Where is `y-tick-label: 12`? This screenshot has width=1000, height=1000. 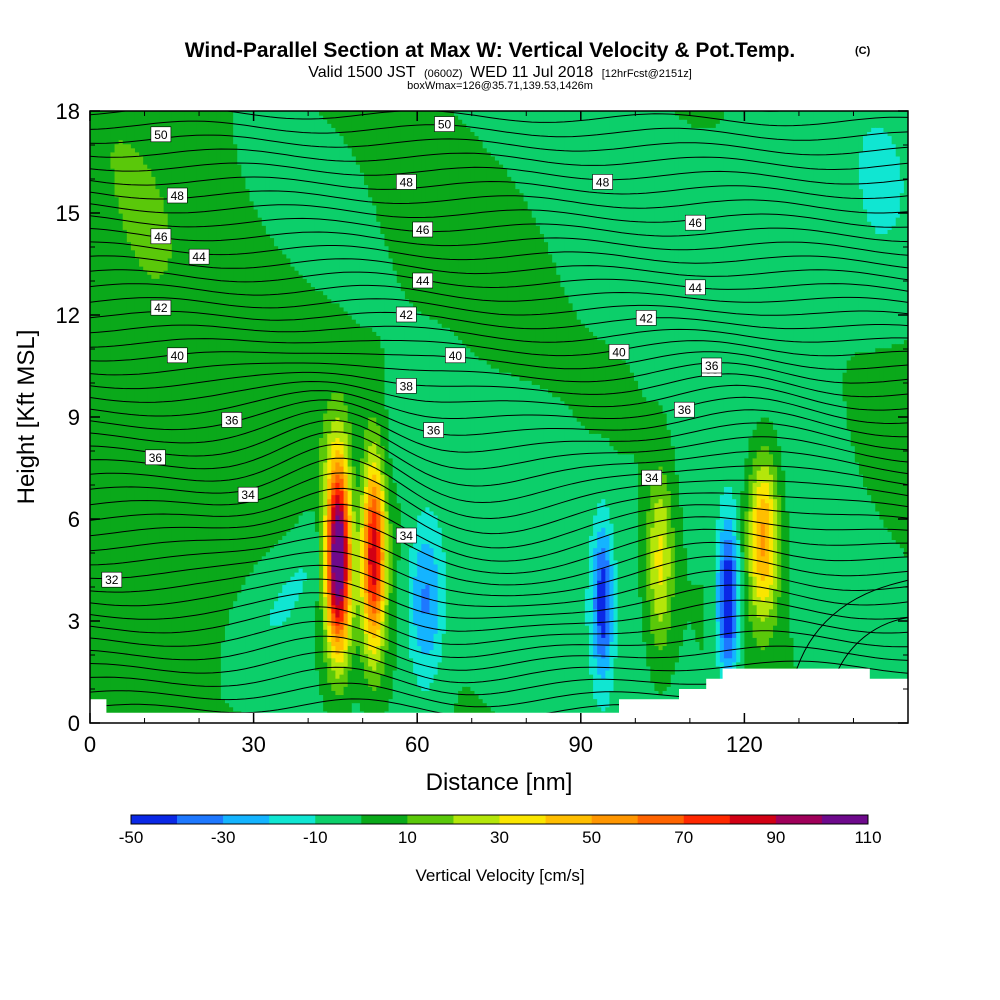
y-tick-label: 12 is located at coordinates (68, 315).